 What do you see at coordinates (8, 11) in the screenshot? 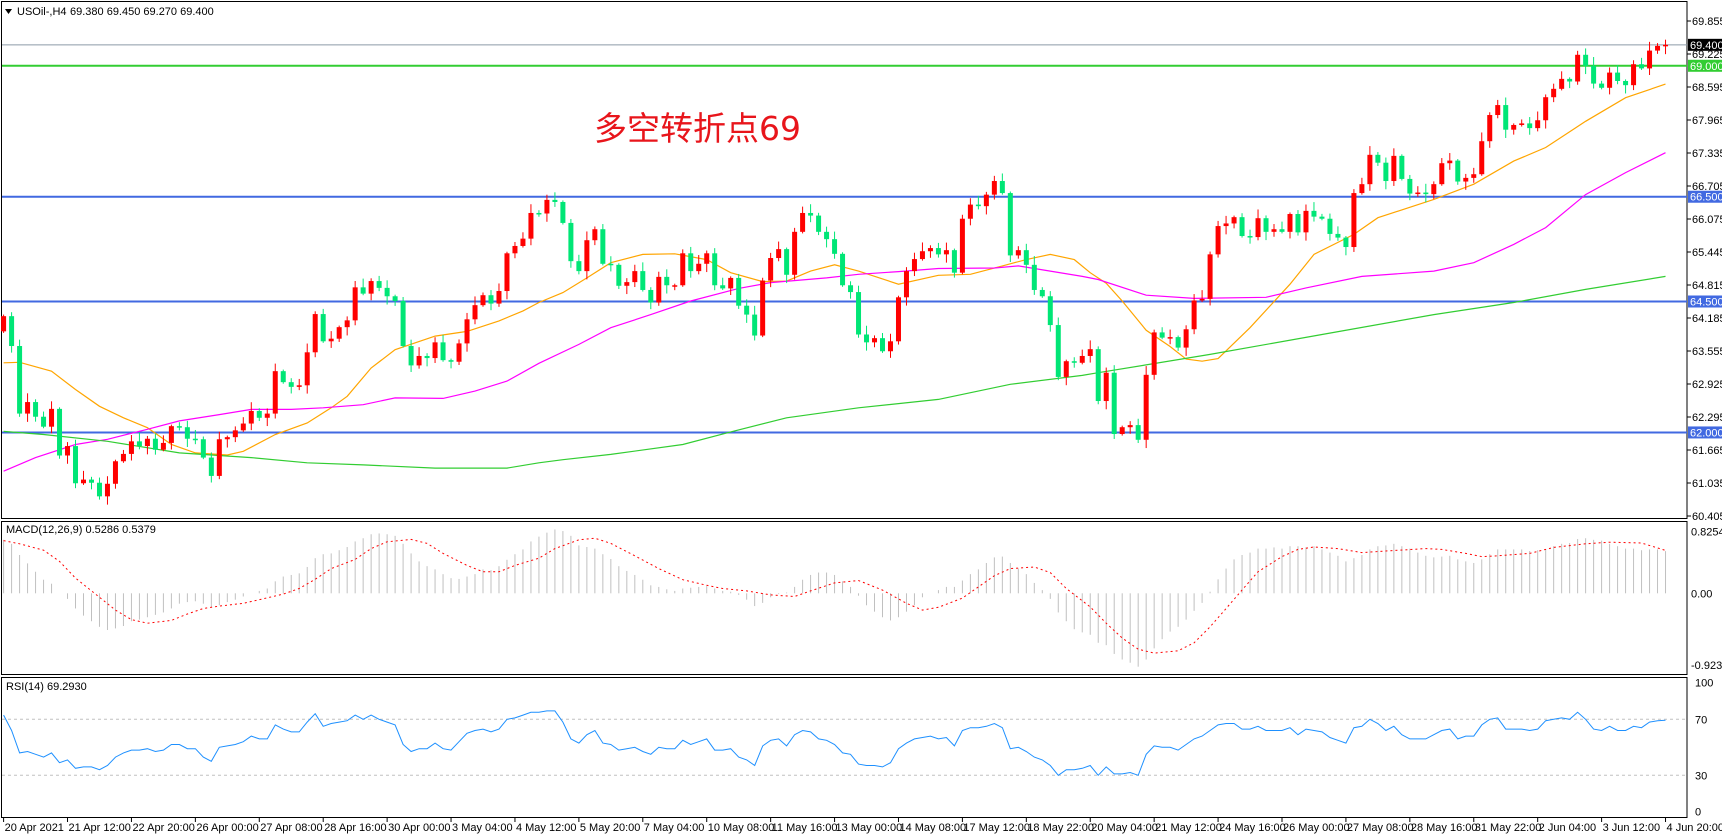
I see `triangle-down-icon` at bounding box center [8, 11].